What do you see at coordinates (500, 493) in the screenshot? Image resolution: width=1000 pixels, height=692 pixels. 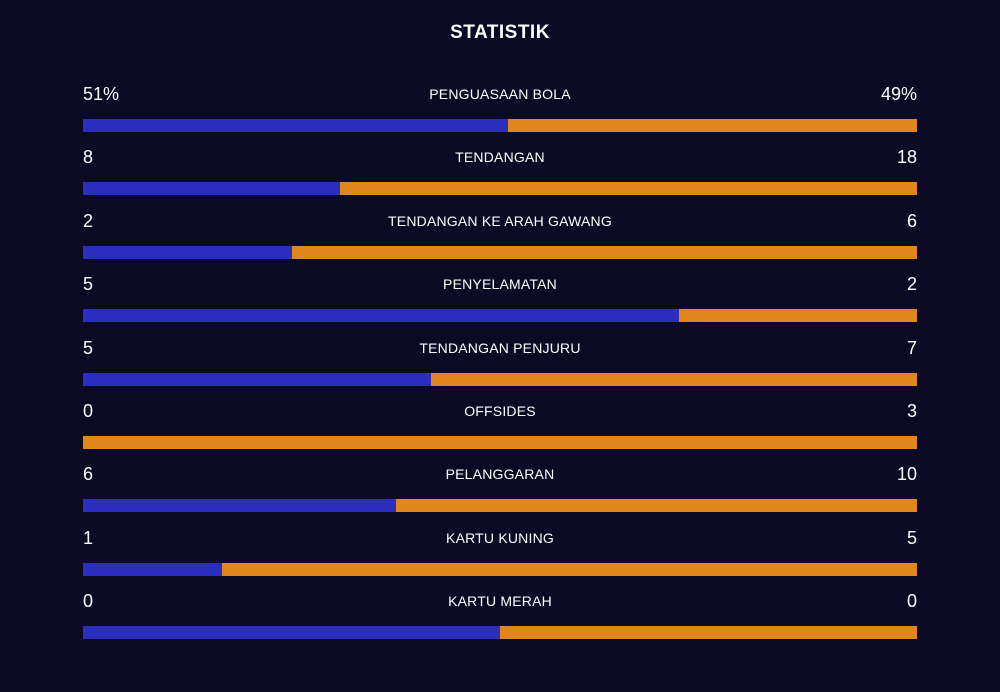 I see `stat-row: 6 PELANGGARAN 10` at bounding box center [500, 493].